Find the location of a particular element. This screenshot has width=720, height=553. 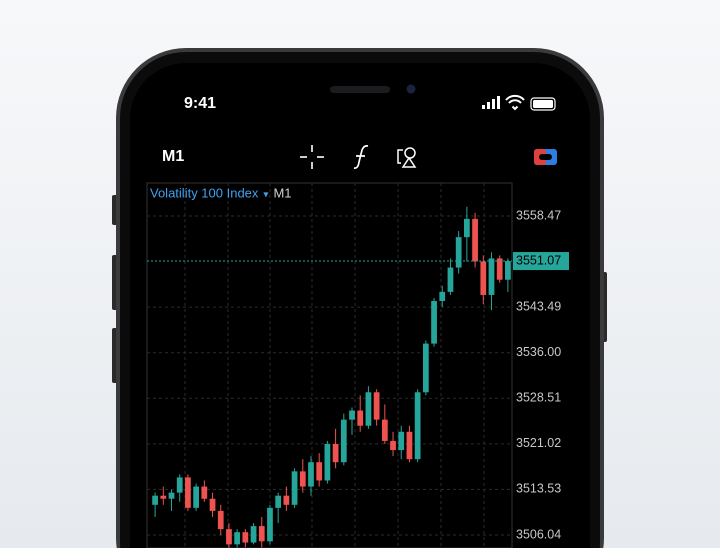

camera is located at coordinates (411, 89).